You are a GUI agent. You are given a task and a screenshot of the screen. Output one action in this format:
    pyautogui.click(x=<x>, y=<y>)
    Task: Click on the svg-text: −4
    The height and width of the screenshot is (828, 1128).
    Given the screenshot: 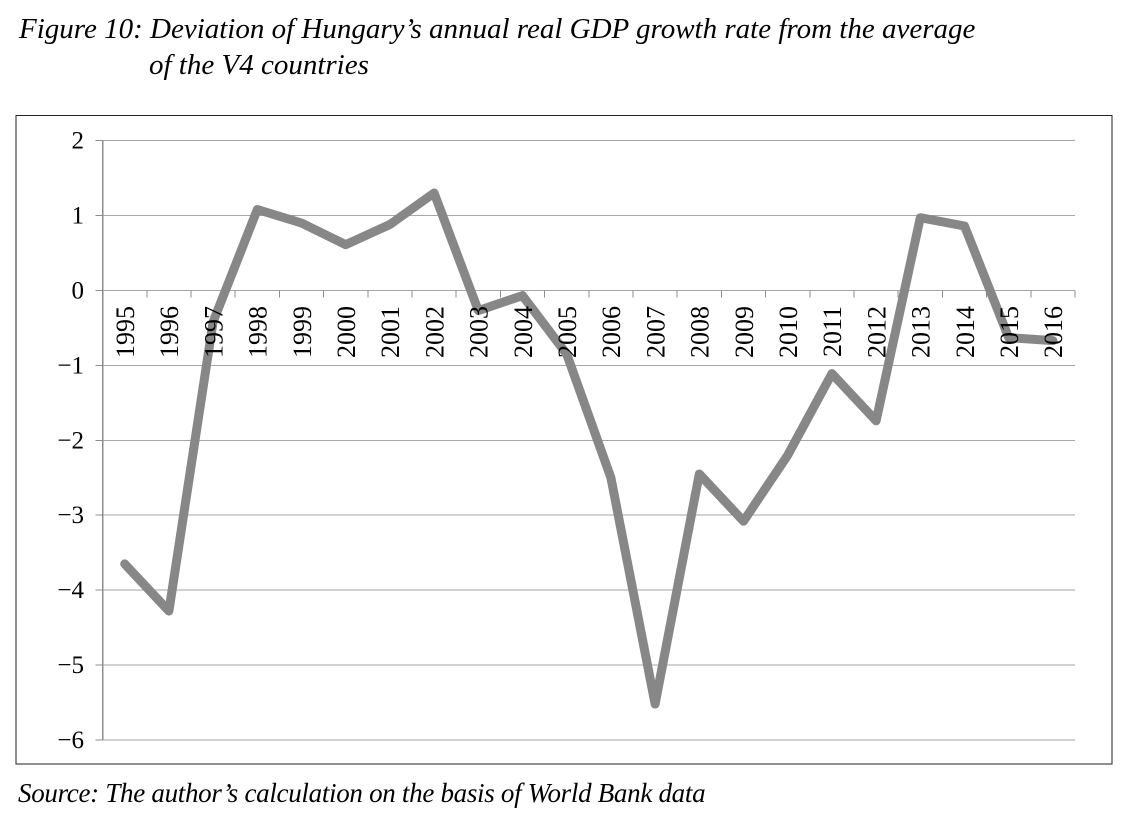 What is the action you would take?
    pyautogui.click(x=70, y=590)
    